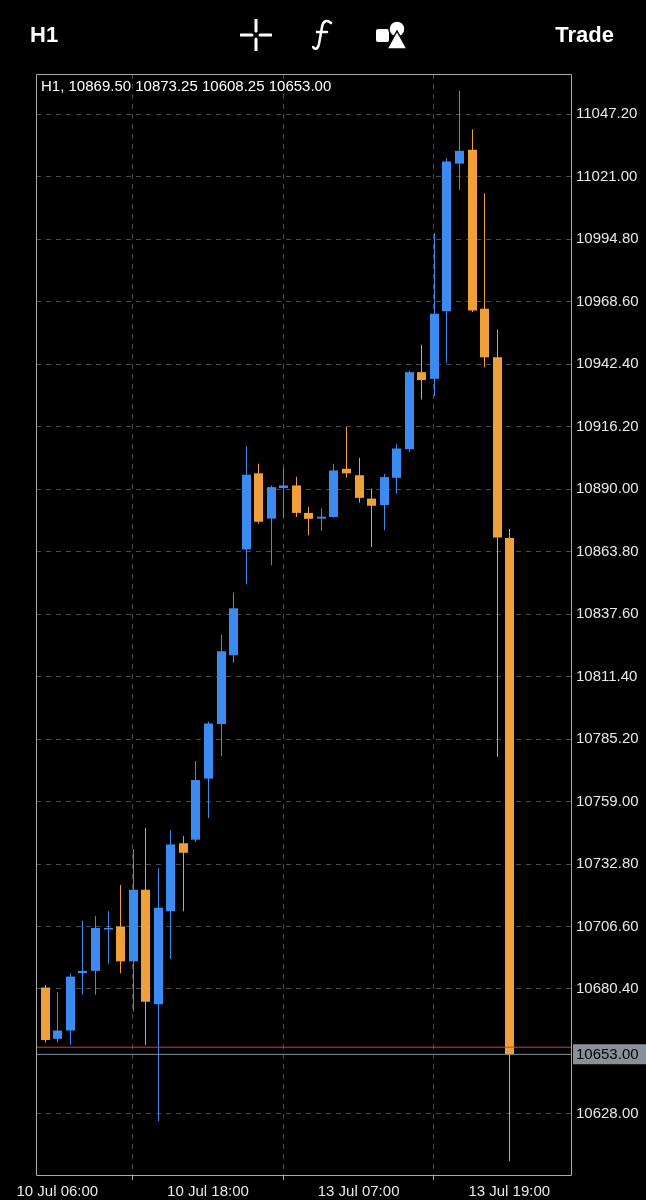  Describe the element at coordinates (607, 300) in the screenshot. I see `y-tick-label: 10968.60` at that location.